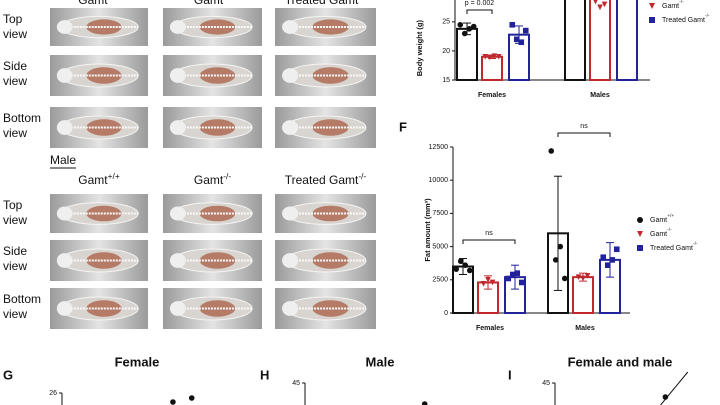 This screenshot has width=720, height=405. What do you see at coordinates (419, 48) in the screenshot?
I see `y-axis-label: Body weight (g)` at bounding box center [419, 48].